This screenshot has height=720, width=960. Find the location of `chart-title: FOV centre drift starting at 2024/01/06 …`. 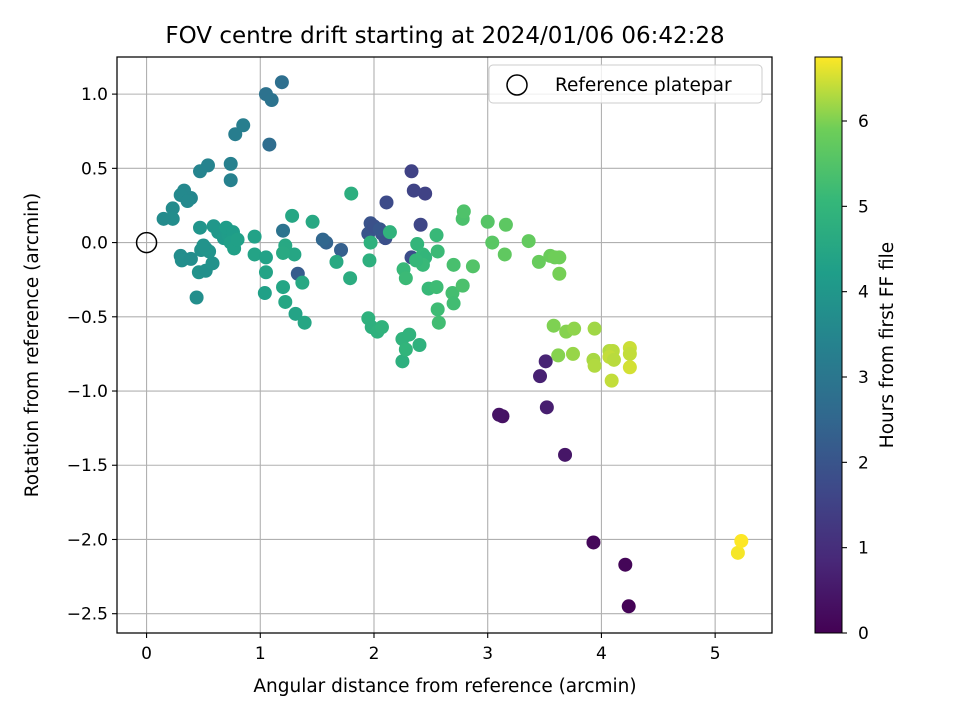

chart-title: FOV centre drift starting at 2024/01/06 … is located at coordinates (444, 36).